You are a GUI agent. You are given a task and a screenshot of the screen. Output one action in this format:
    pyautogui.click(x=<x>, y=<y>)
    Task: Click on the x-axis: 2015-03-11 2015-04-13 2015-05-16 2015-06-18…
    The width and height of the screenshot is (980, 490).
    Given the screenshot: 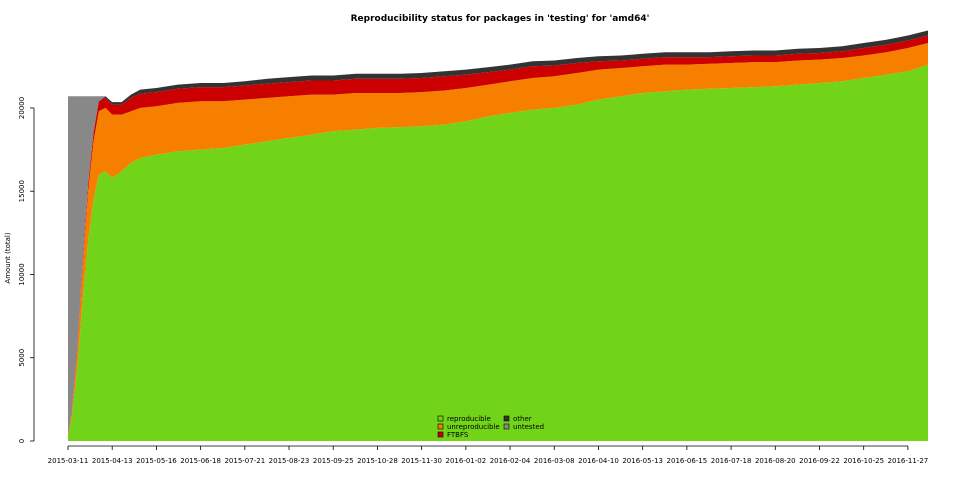 What is the action you would take?
    pyautogui.click(x=488, y=455)
    